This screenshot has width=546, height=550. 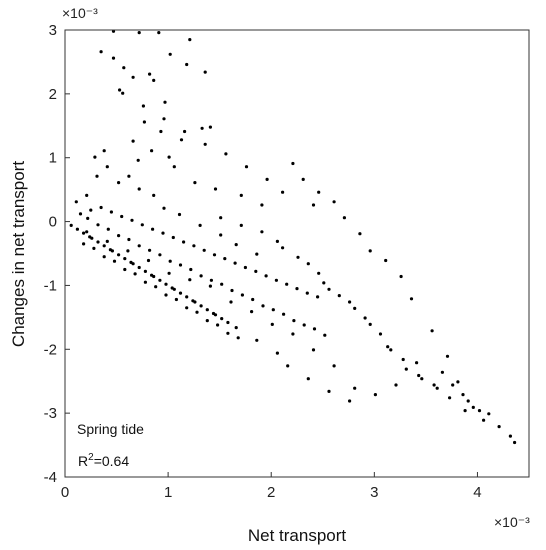 What do you see at coordinates (50, 285) in the screenshot?
I see `y-tick-label: -1` at bounding box center [50, 285].